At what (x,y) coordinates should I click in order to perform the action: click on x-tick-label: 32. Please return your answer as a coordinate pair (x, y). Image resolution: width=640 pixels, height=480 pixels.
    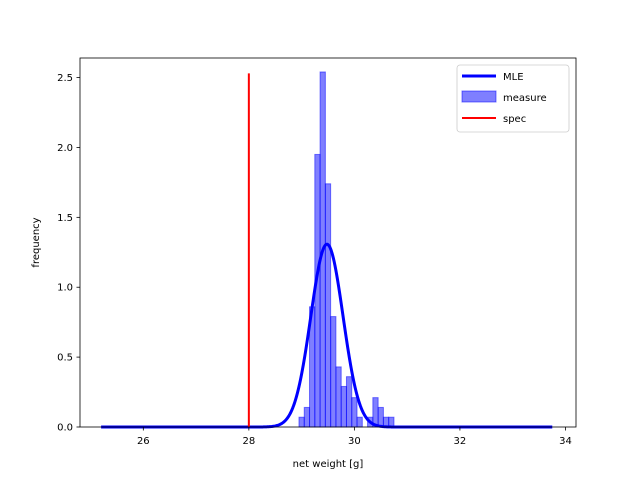
    Looking at the image, I should click on (460, 441).